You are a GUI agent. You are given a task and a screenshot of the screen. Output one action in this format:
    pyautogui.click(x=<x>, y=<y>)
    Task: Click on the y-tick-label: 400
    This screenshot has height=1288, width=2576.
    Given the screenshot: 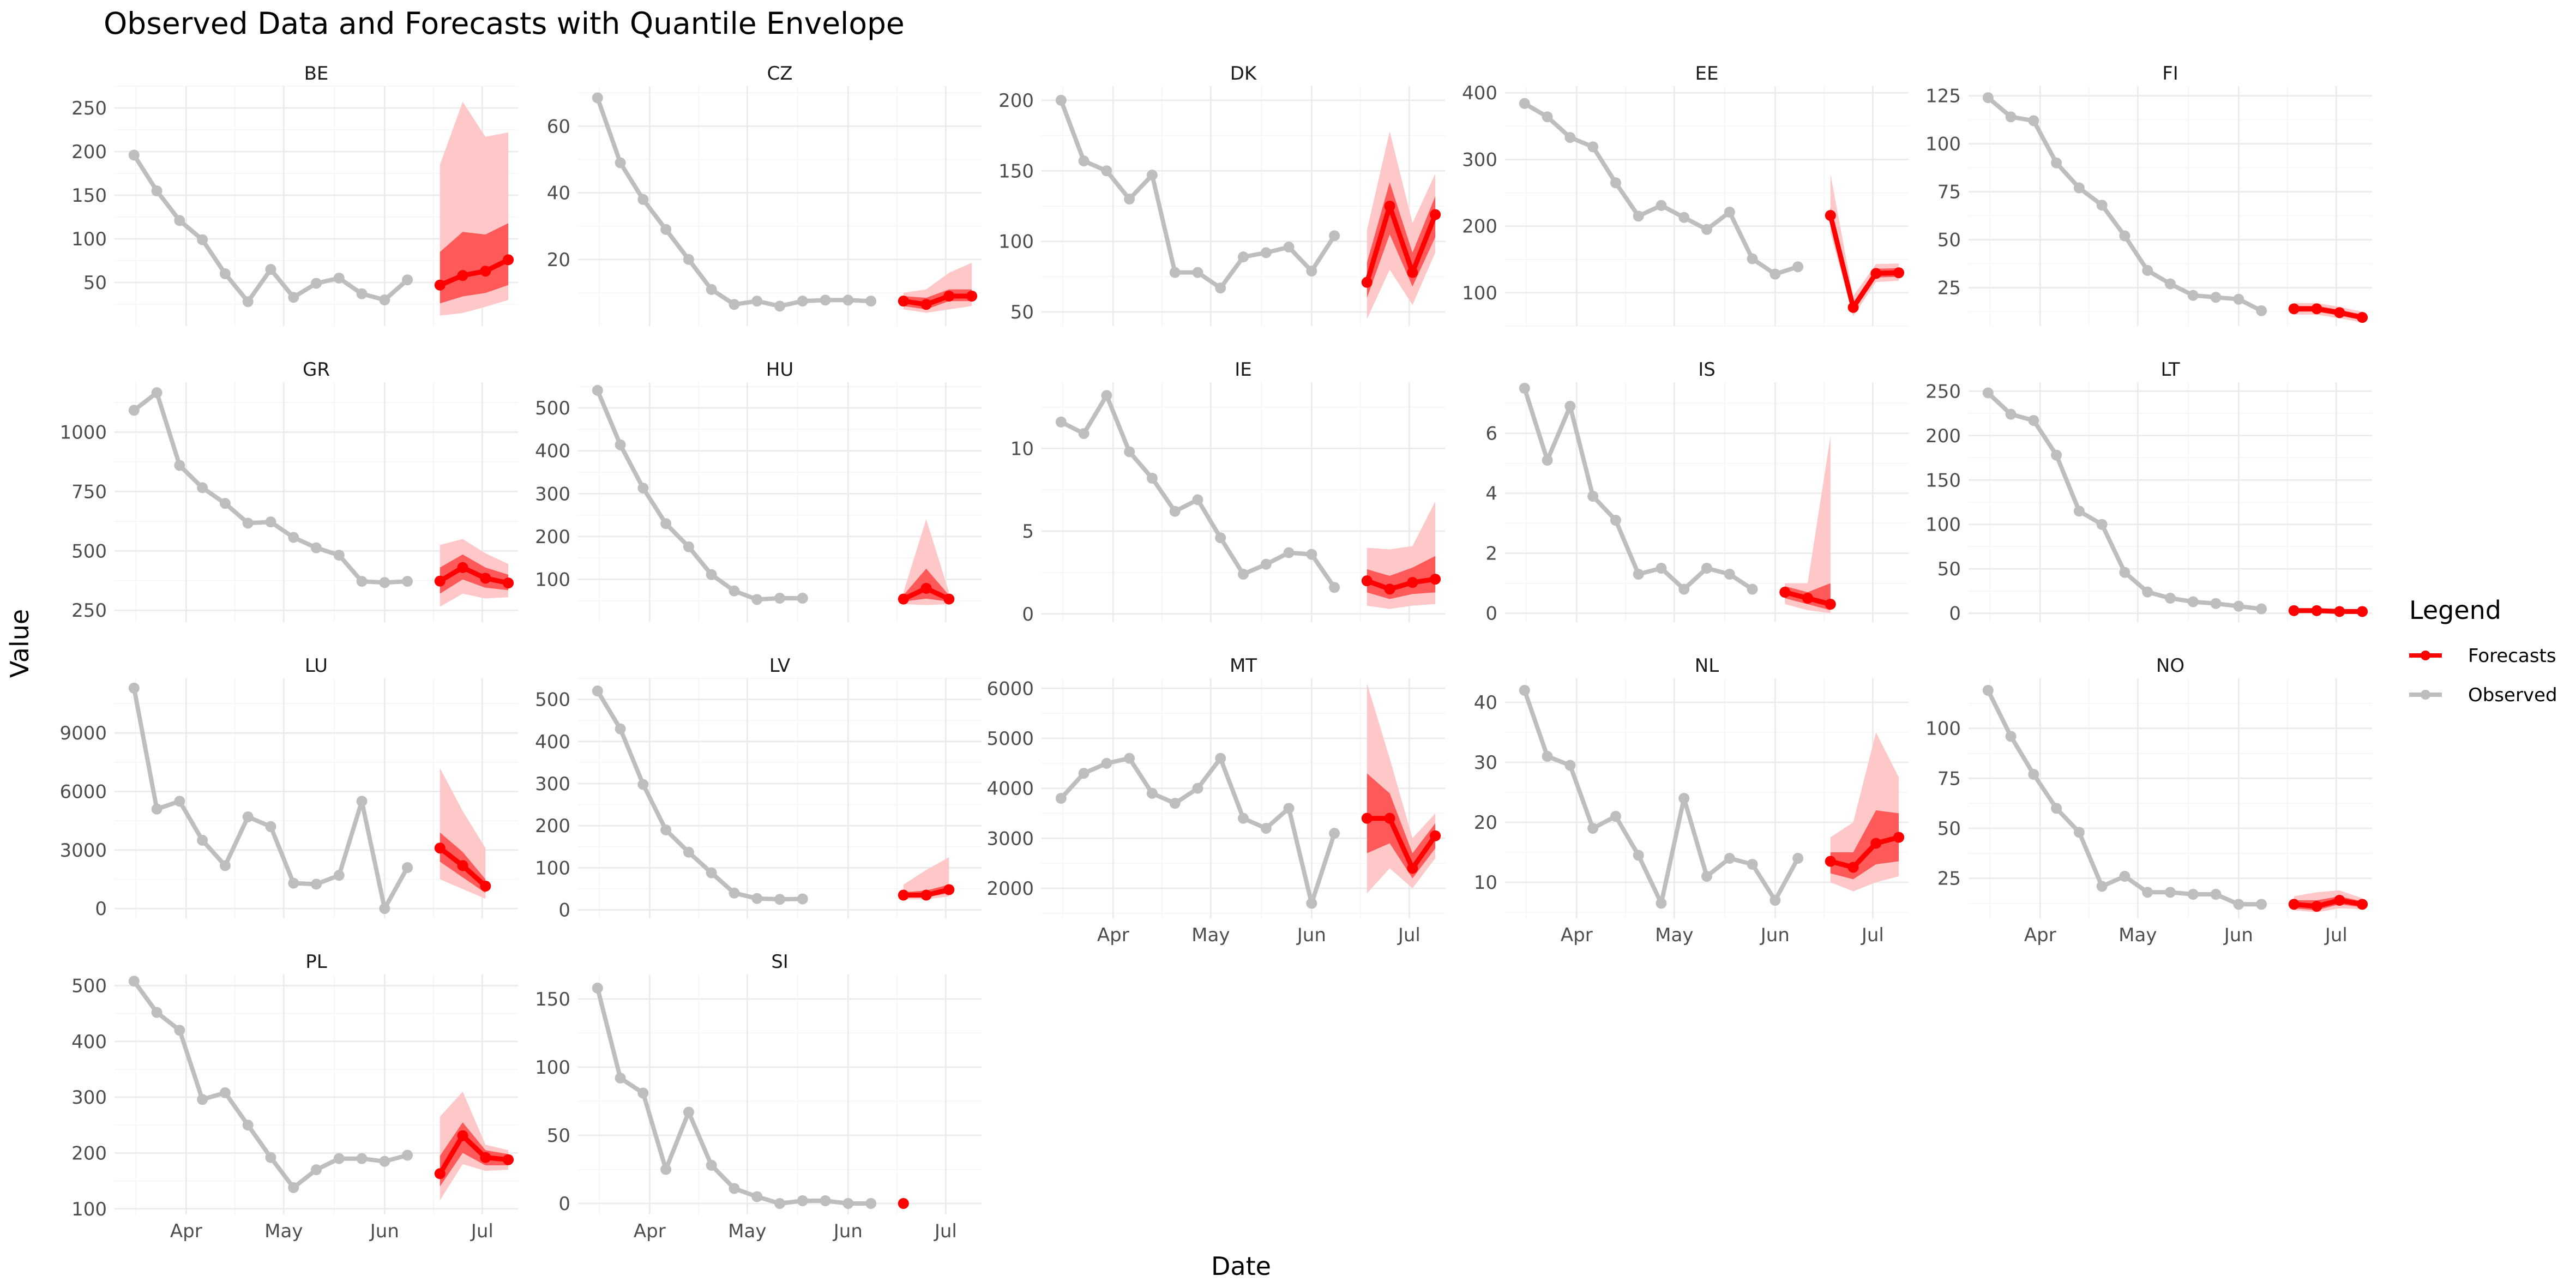 What is the action you would take?
    pyautogui.click(x=552, y=742)
    